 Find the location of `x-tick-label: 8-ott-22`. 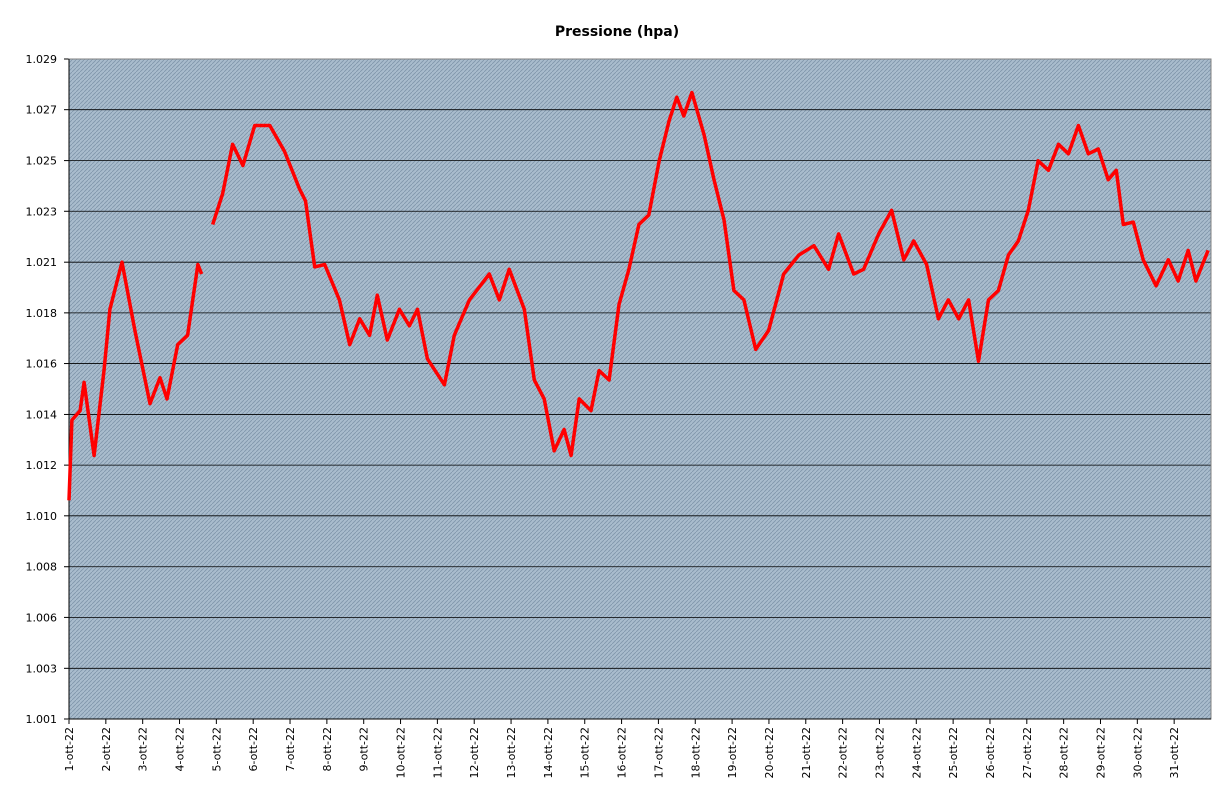

x-tick-label: 8-ott-22 is located at coordinates (327, 749).